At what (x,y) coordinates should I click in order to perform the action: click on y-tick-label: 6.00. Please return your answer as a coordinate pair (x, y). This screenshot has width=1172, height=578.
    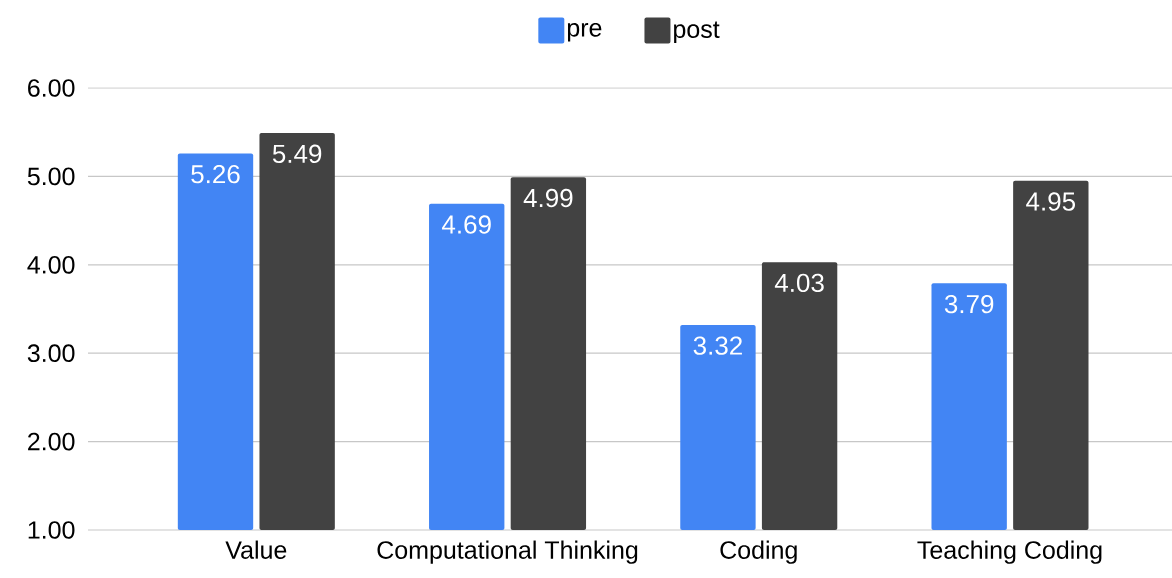
    Looking at the image, I should click on (51, 88).